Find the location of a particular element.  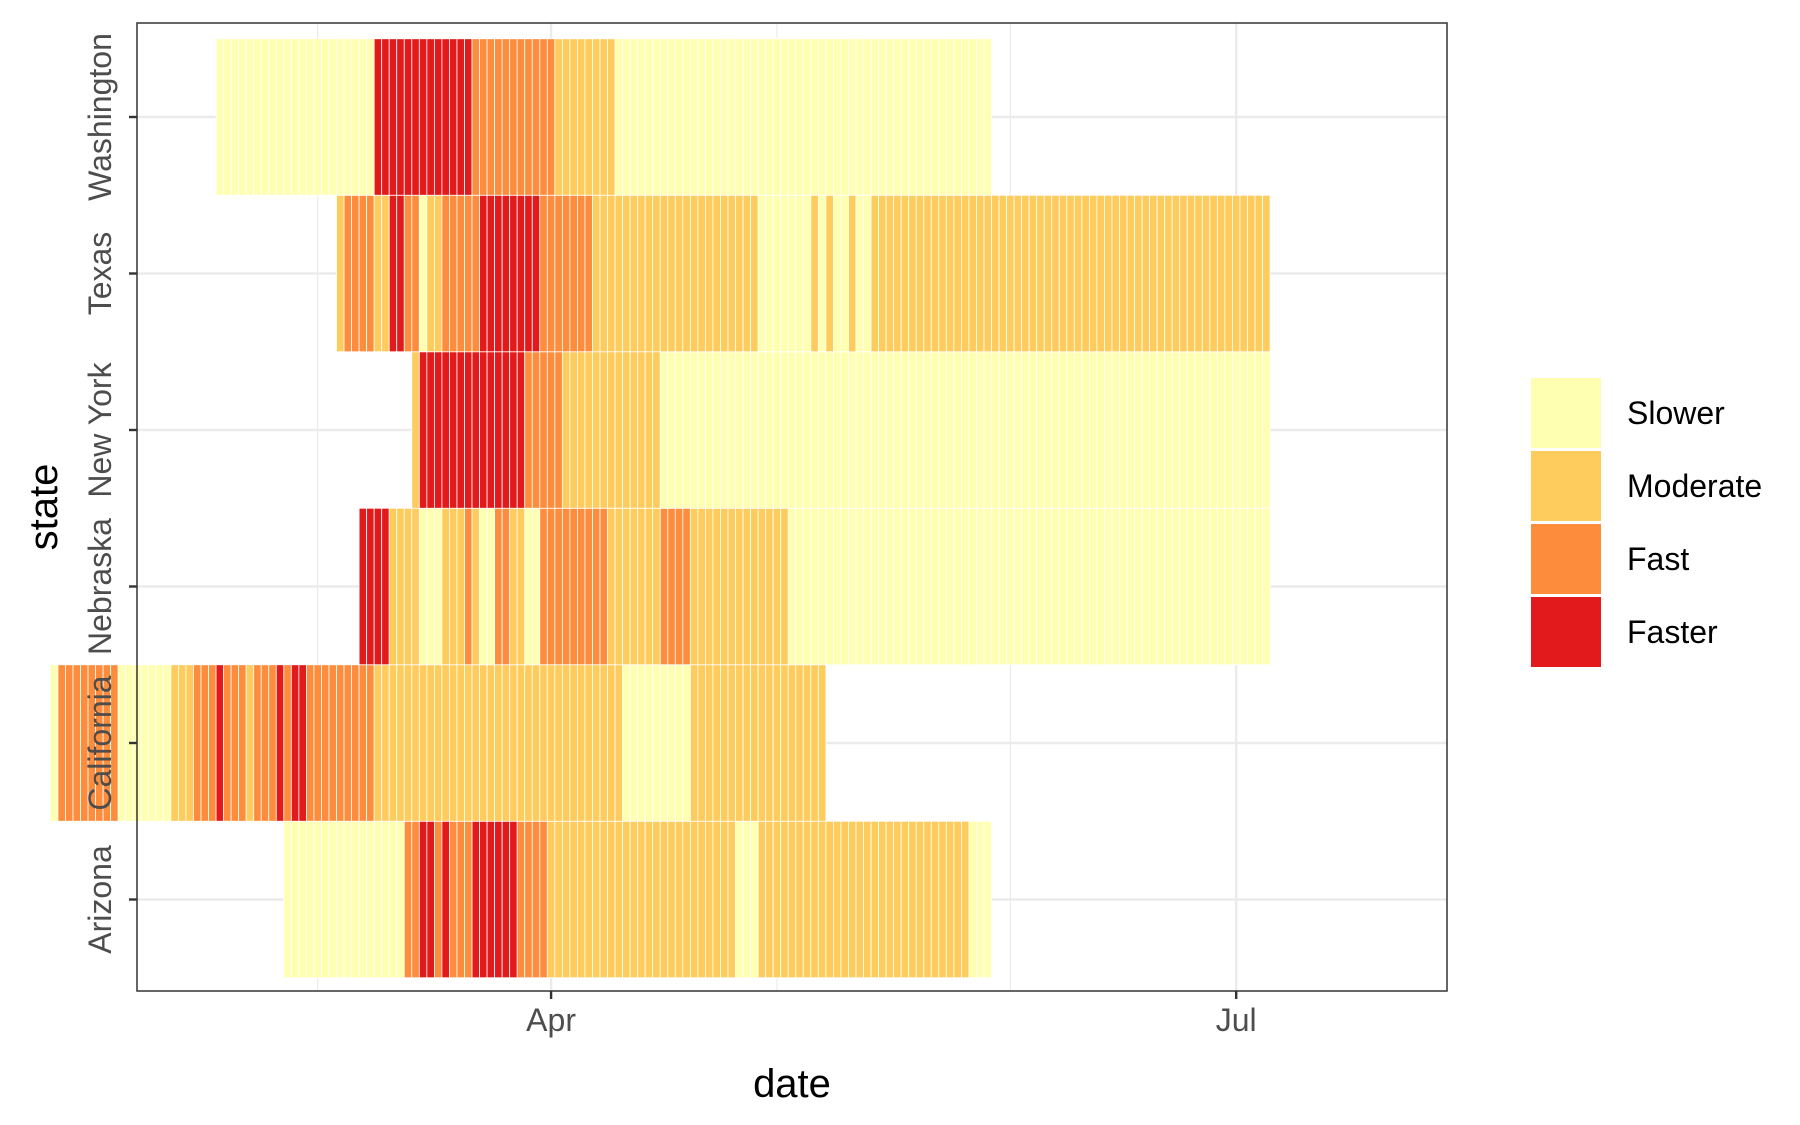

y-tick-label: Washington is located at coordinates (100, 117).